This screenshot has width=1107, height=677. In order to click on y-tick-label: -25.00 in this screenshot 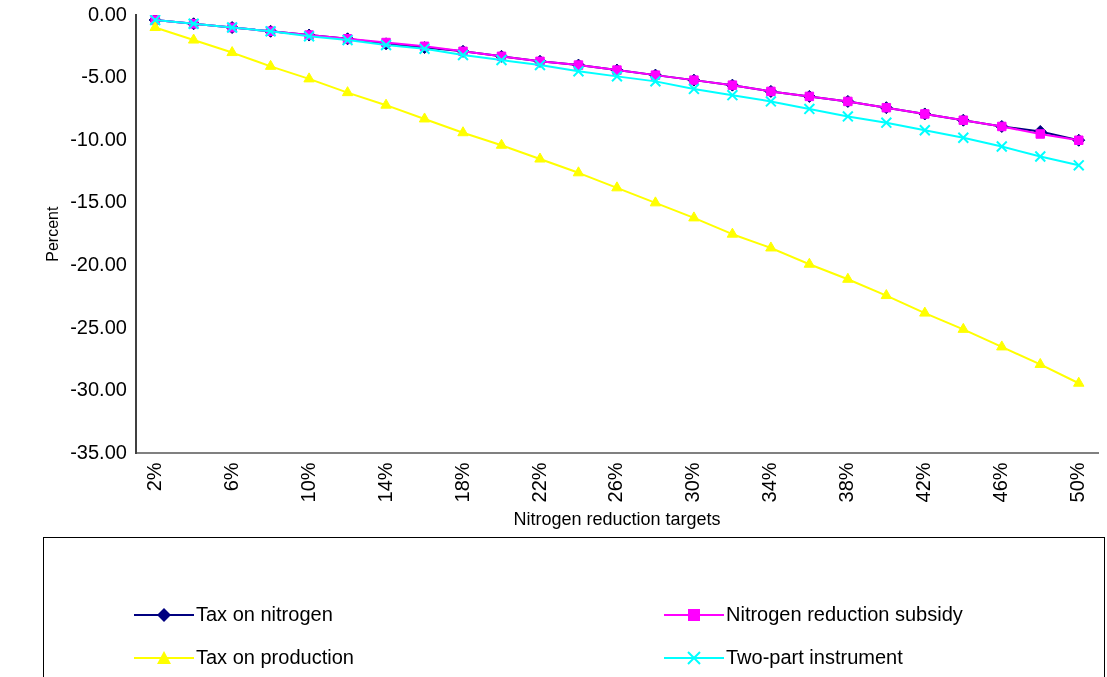, I will do `click(98, 326)`.